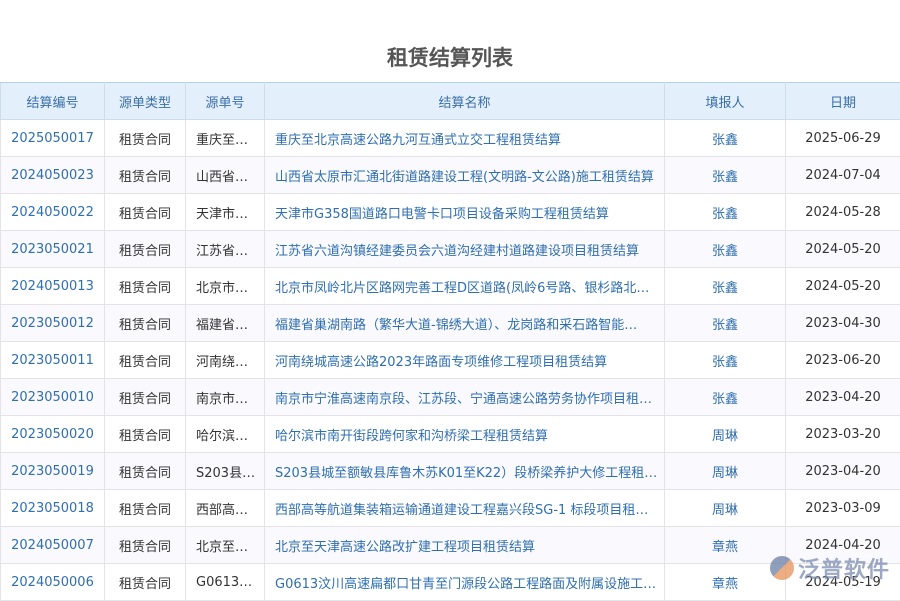 Image resolution: width=900 pixels, height=601 pixels. What do you see at coordinates (53, 545) in the screenshot?
I see `cell-settlement-no: 2024050007` at bounding box center [53, 545].